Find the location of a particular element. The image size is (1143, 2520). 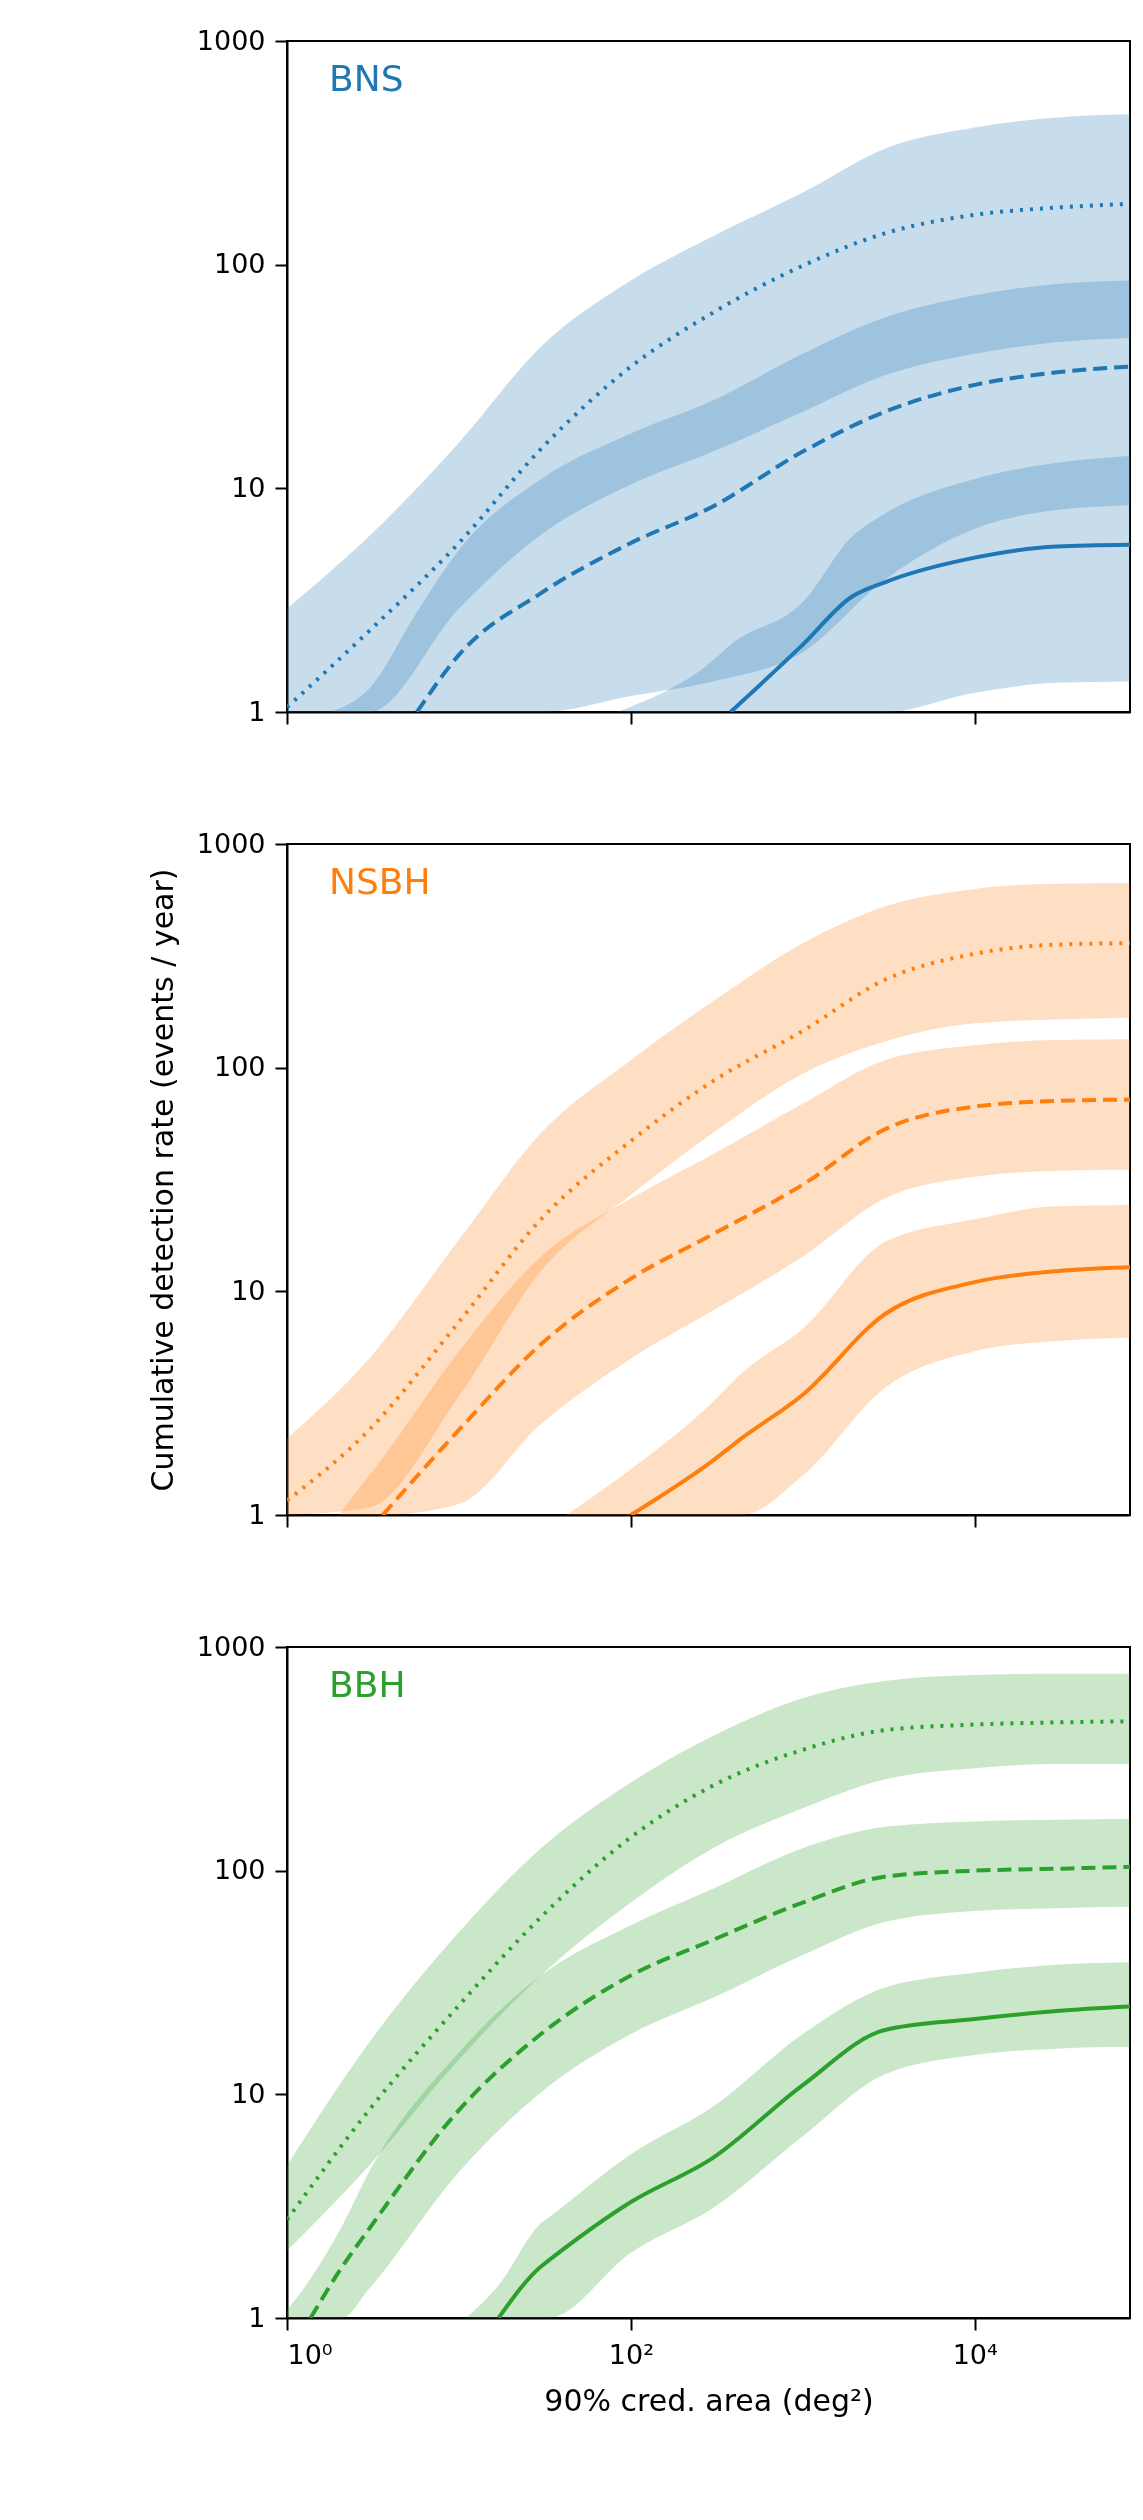

text: BNS is located at coordinates (366, 78).